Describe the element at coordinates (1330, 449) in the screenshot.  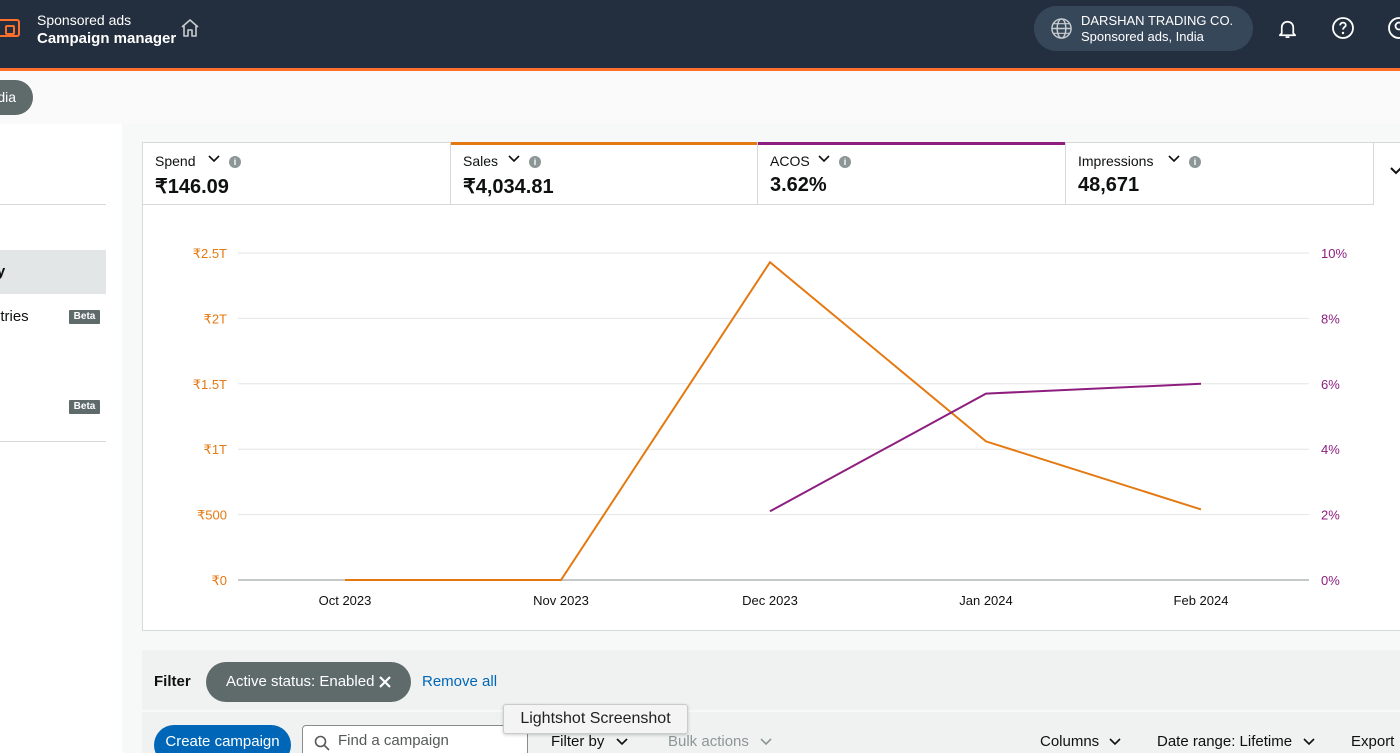
I see `y-right-tick-label: 4%` at that location.